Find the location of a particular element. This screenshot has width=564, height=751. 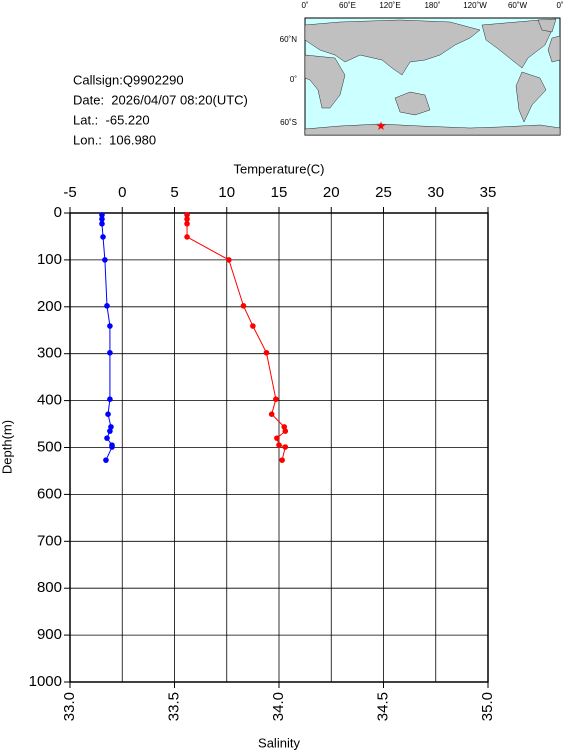

y-tick-label: 0 is located at coordinates (58, 212).